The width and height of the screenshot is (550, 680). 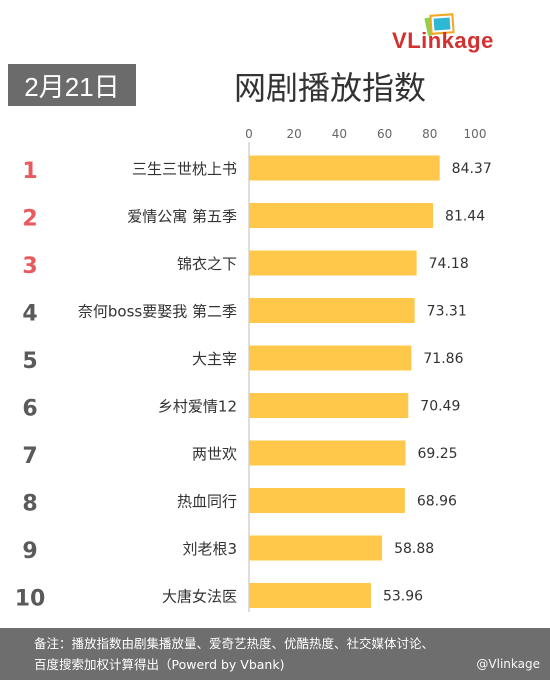 What do you see at coordinates (29, 314) in the screenshot?
I see `rank-number: 4` at bounding box center [29, 314].